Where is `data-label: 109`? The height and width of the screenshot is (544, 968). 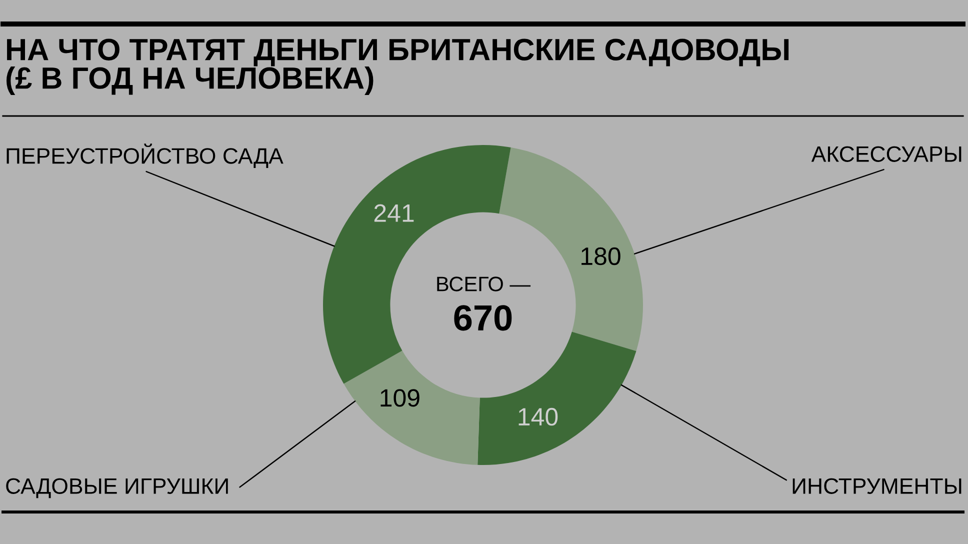
data-label: 109 is located at coordinates (400, 398).